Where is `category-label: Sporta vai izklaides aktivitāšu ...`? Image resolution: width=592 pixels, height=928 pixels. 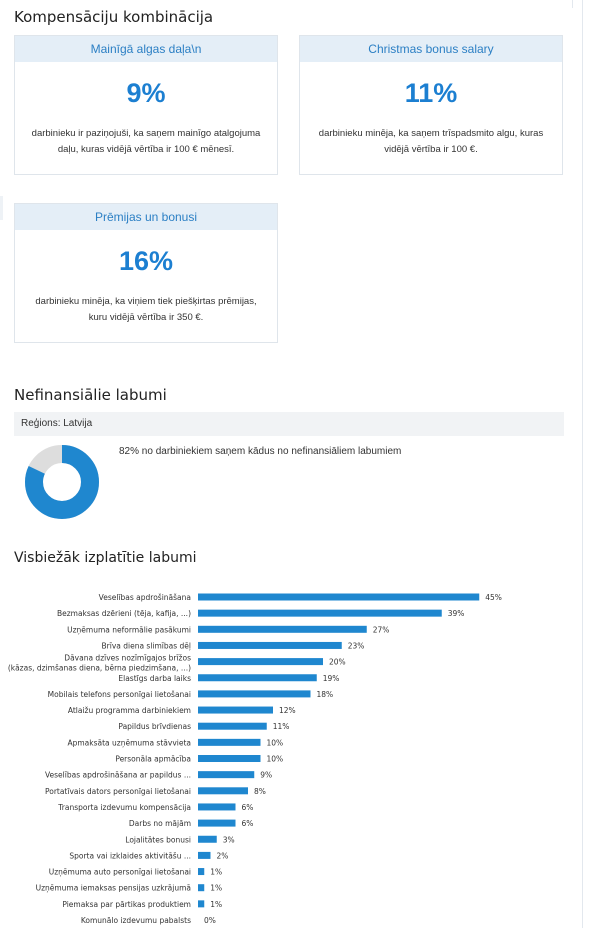 category-label: Sporta vai izklaides aktivitāšu ... is located at coordinates (130, 855).